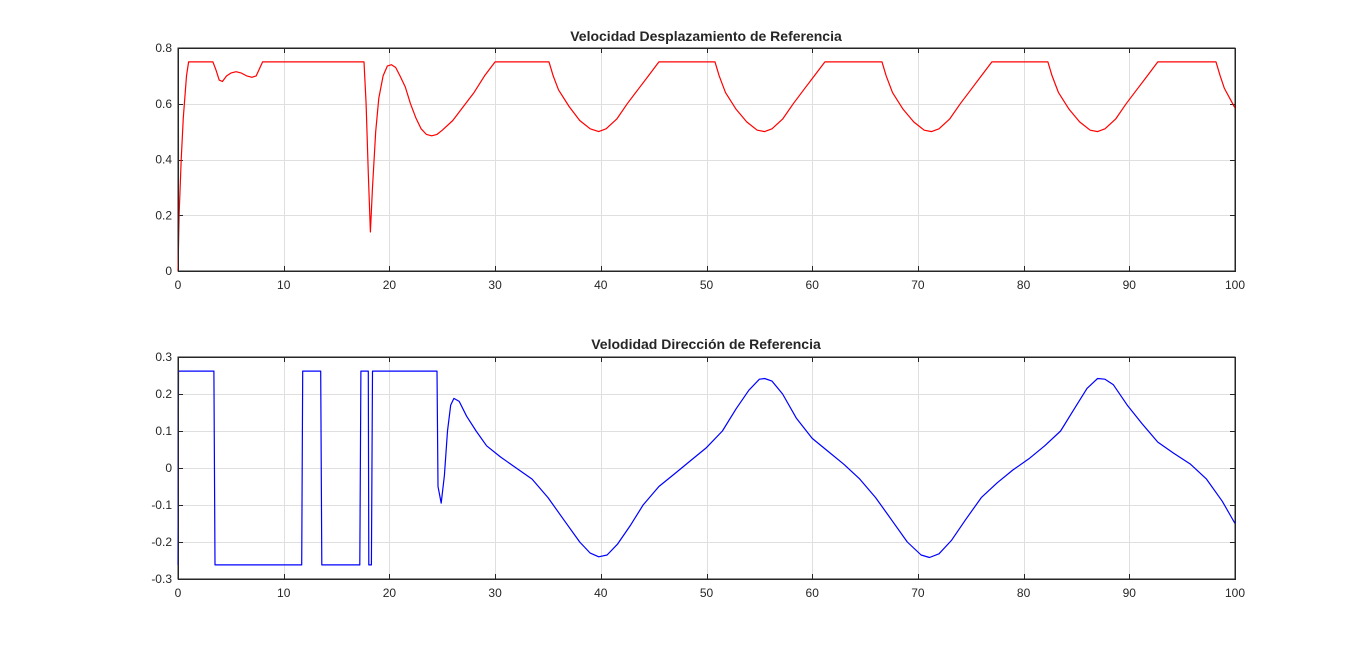 The width and height of the screenshot is (1366, 651). Describe the element at coordinates (163, 357) in the screenshot. I see `chart-2-y-tick-label: 0.3` at that location.